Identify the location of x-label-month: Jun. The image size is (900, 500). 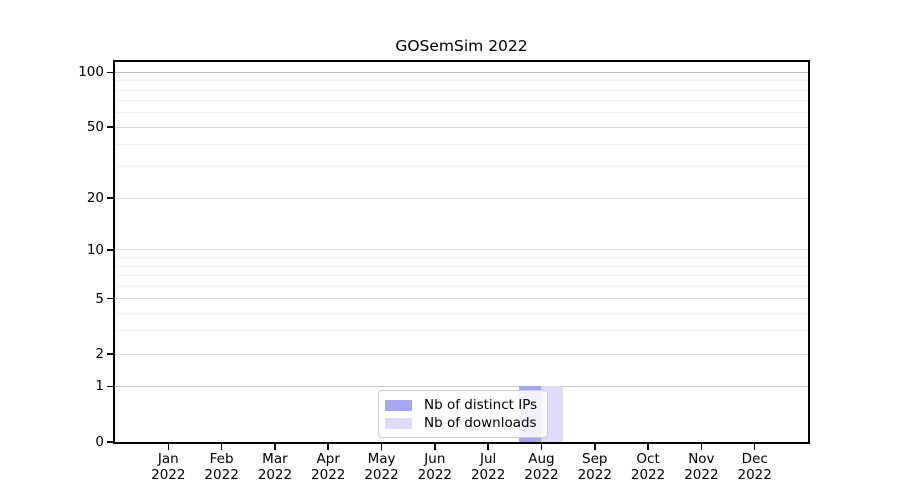
(435, 459).